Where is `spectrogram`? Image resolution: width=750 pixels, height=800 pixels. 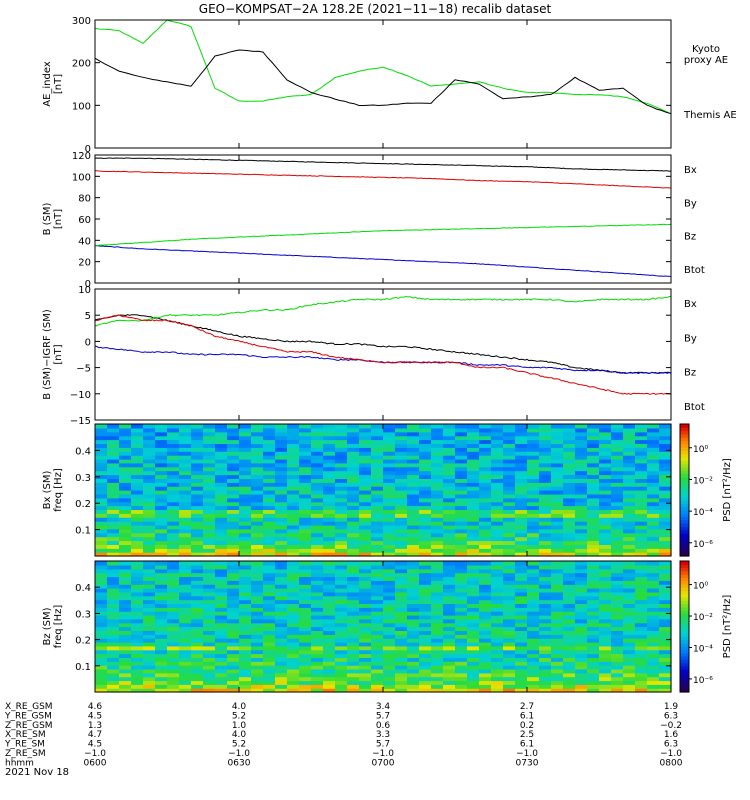
spectrogram is located at coordinates (383, 627).